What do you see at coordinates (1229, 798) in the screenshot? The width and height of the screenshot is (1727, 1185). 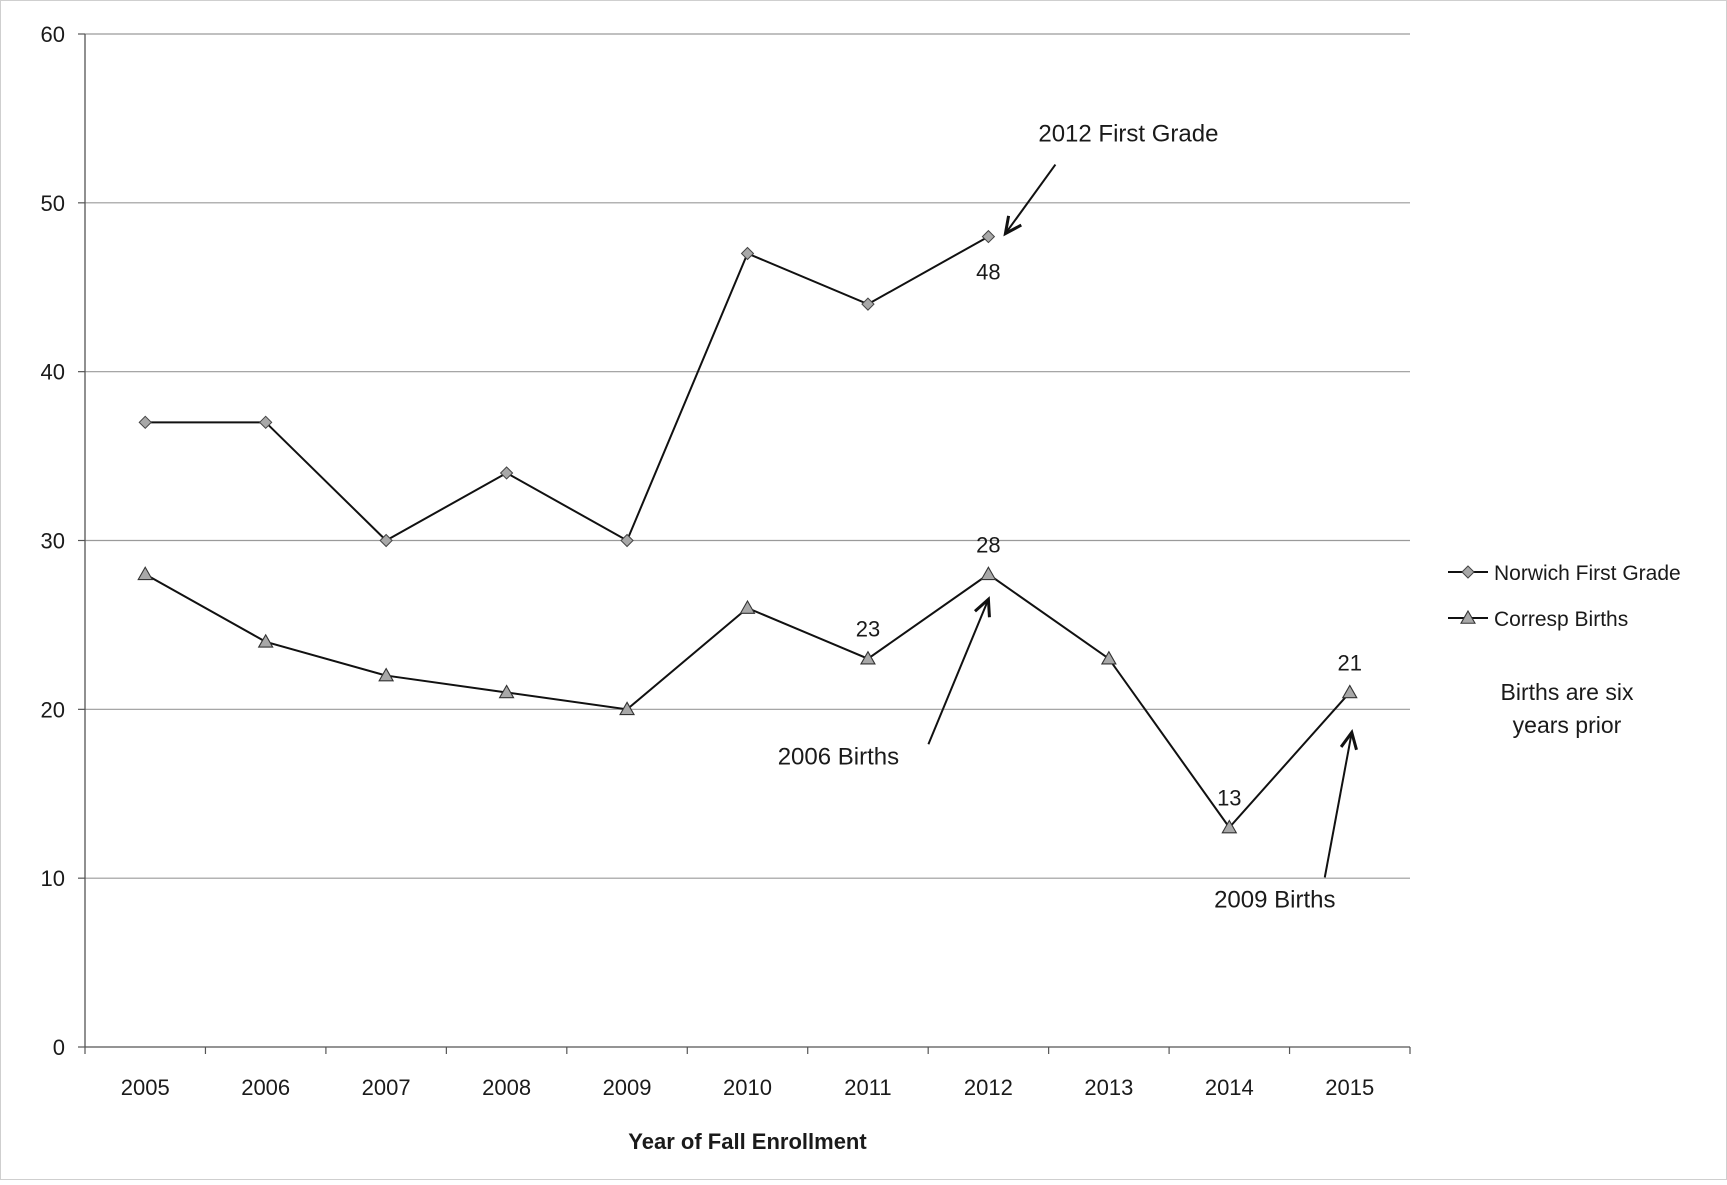 I see `data-label: 13` at bounding box center [1229, 798].